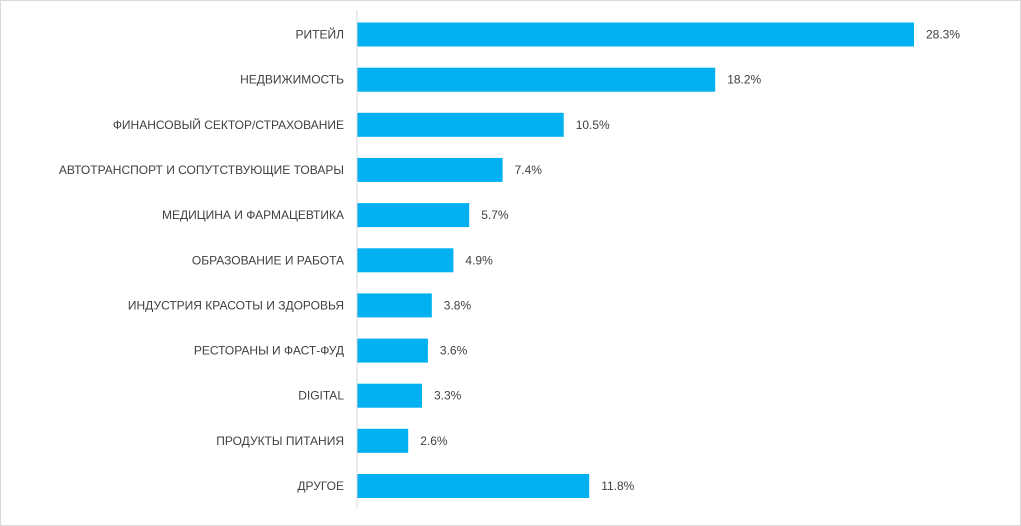 The width and height of the screenshot is (1021, 526). Describe the element at coordinates (454, 351) in the screenshot. I see `value-label: 3.6%` at that location.